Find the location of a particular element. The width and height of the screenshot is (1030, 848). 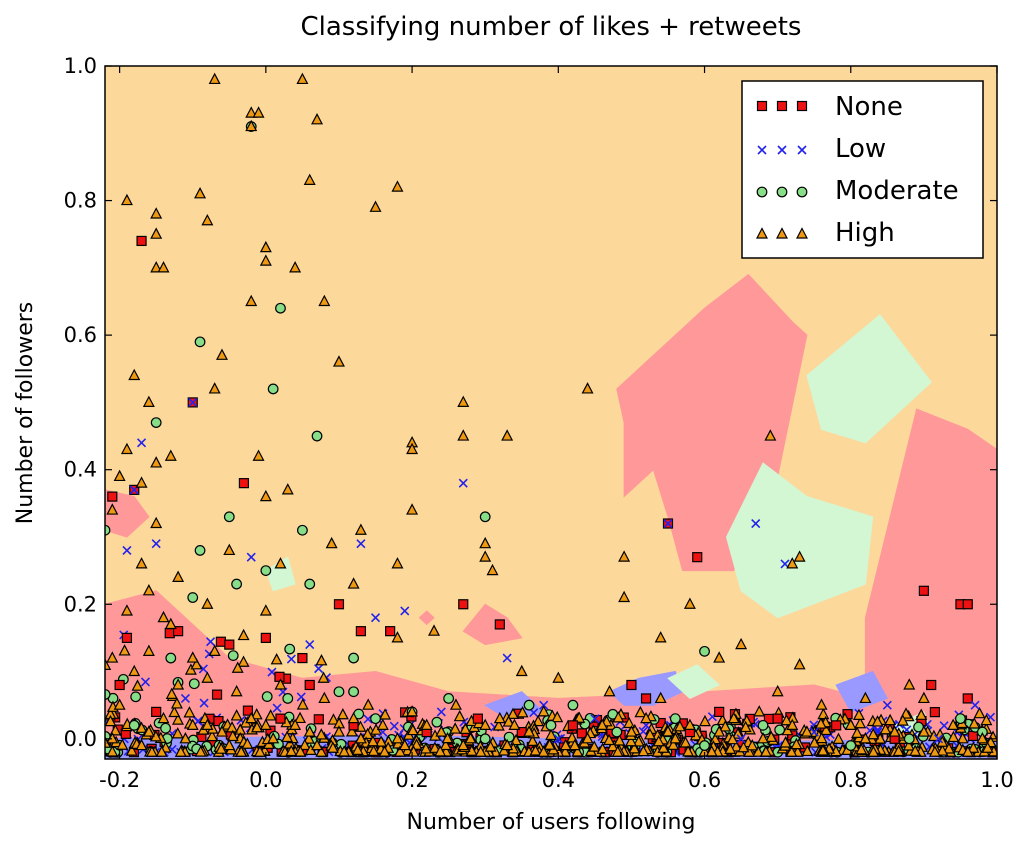

y-tick-label: 0.8 is located at coordinates (80, 201).